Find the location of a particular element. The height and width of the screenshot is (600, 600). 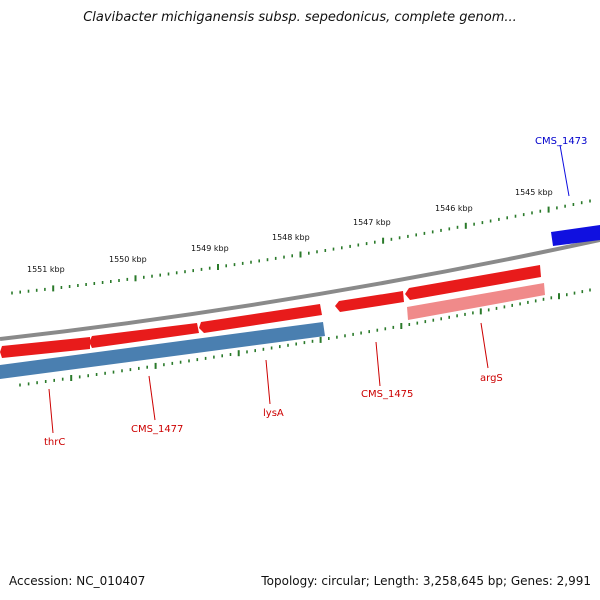

gene-args is located at coordinates (473, 282).